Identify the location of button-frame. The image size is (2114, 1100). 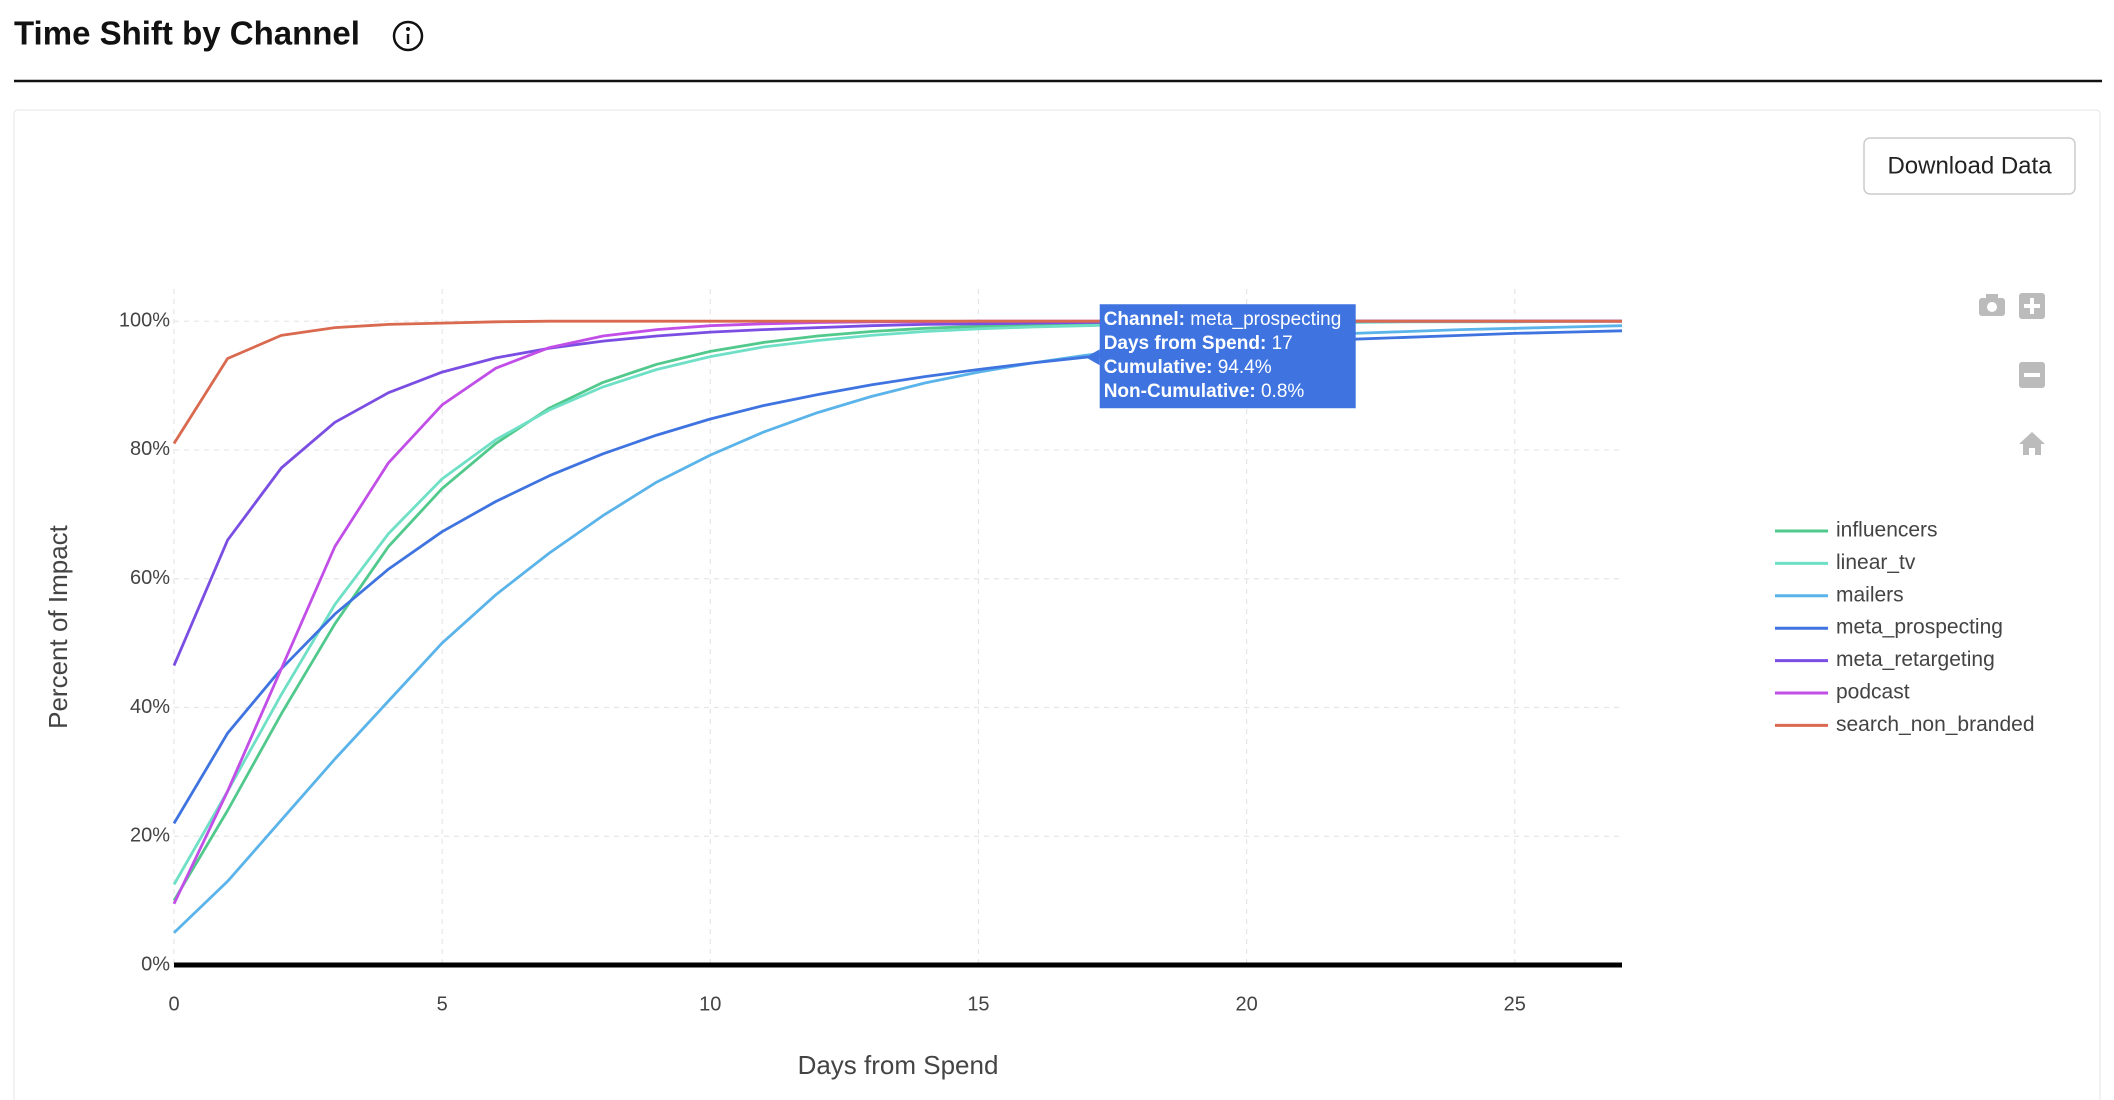
(1969, 166).